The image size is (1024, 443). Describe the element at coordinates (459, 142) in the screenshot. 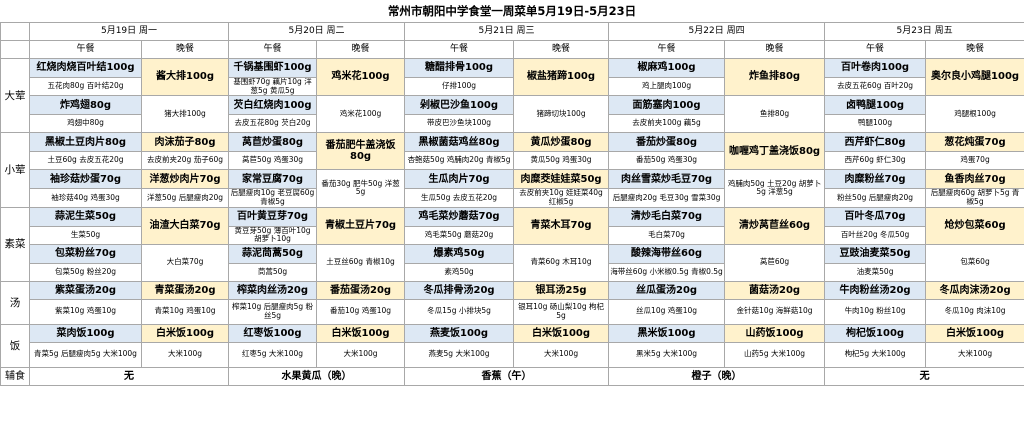

I see `lunch-dish: 黑椒菌菇鸡丝80g` at that location.